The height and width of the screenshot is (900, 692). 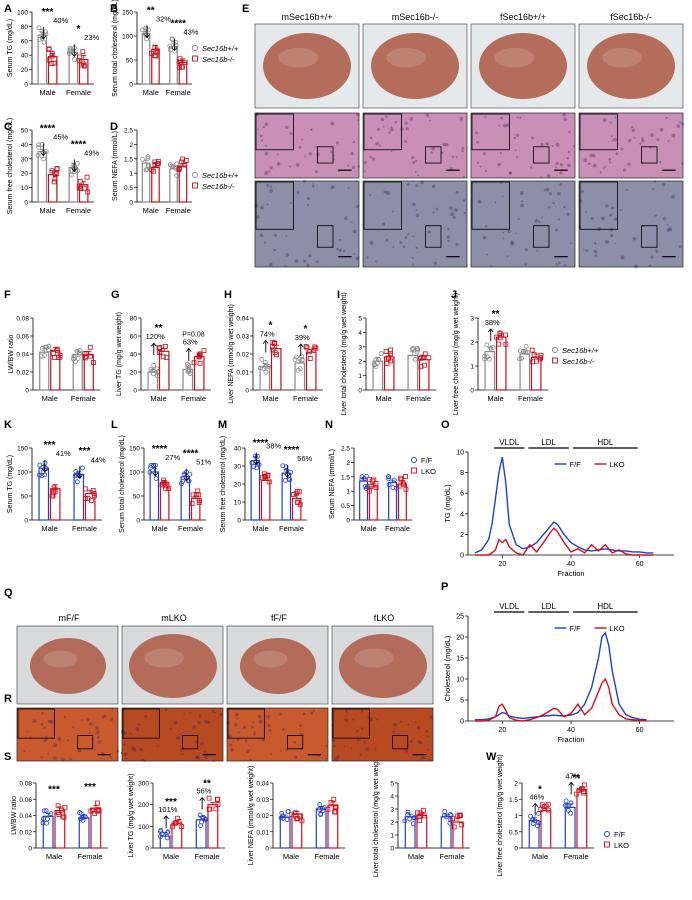 I want to click on percent-label: 43%, so click(x=190, y=31).